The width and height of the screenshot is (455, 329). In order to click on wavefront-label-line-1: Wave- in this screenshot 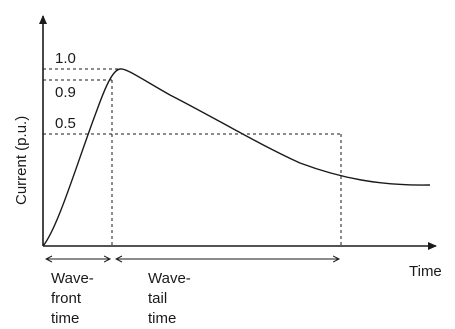, I will do `click(72, 278)`.